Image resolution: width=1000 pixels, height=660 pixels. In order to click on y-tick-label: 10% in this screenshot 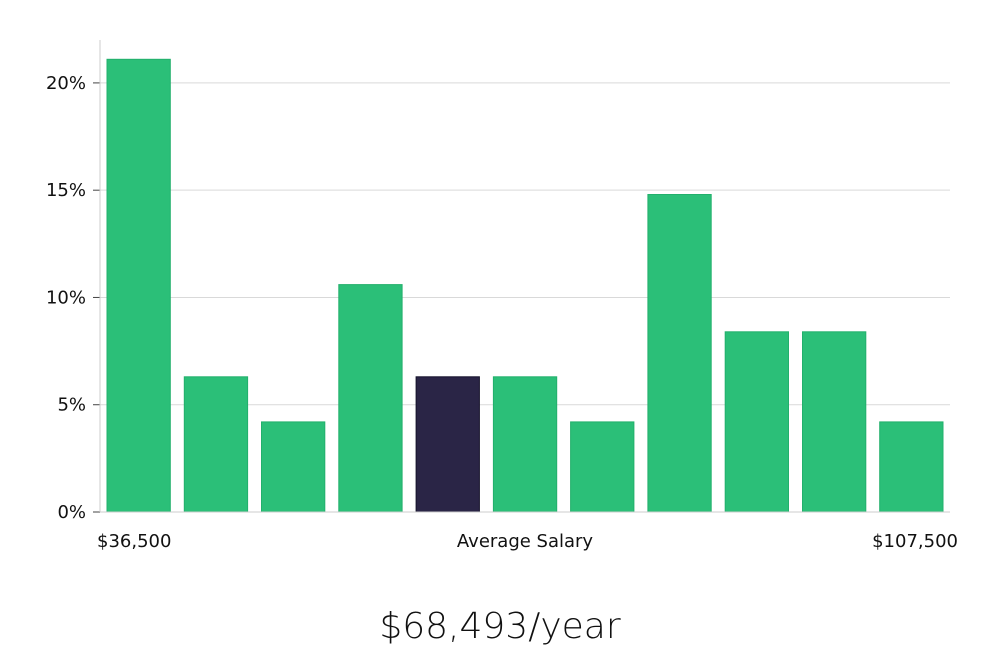, I will do `click(66, 297)`.